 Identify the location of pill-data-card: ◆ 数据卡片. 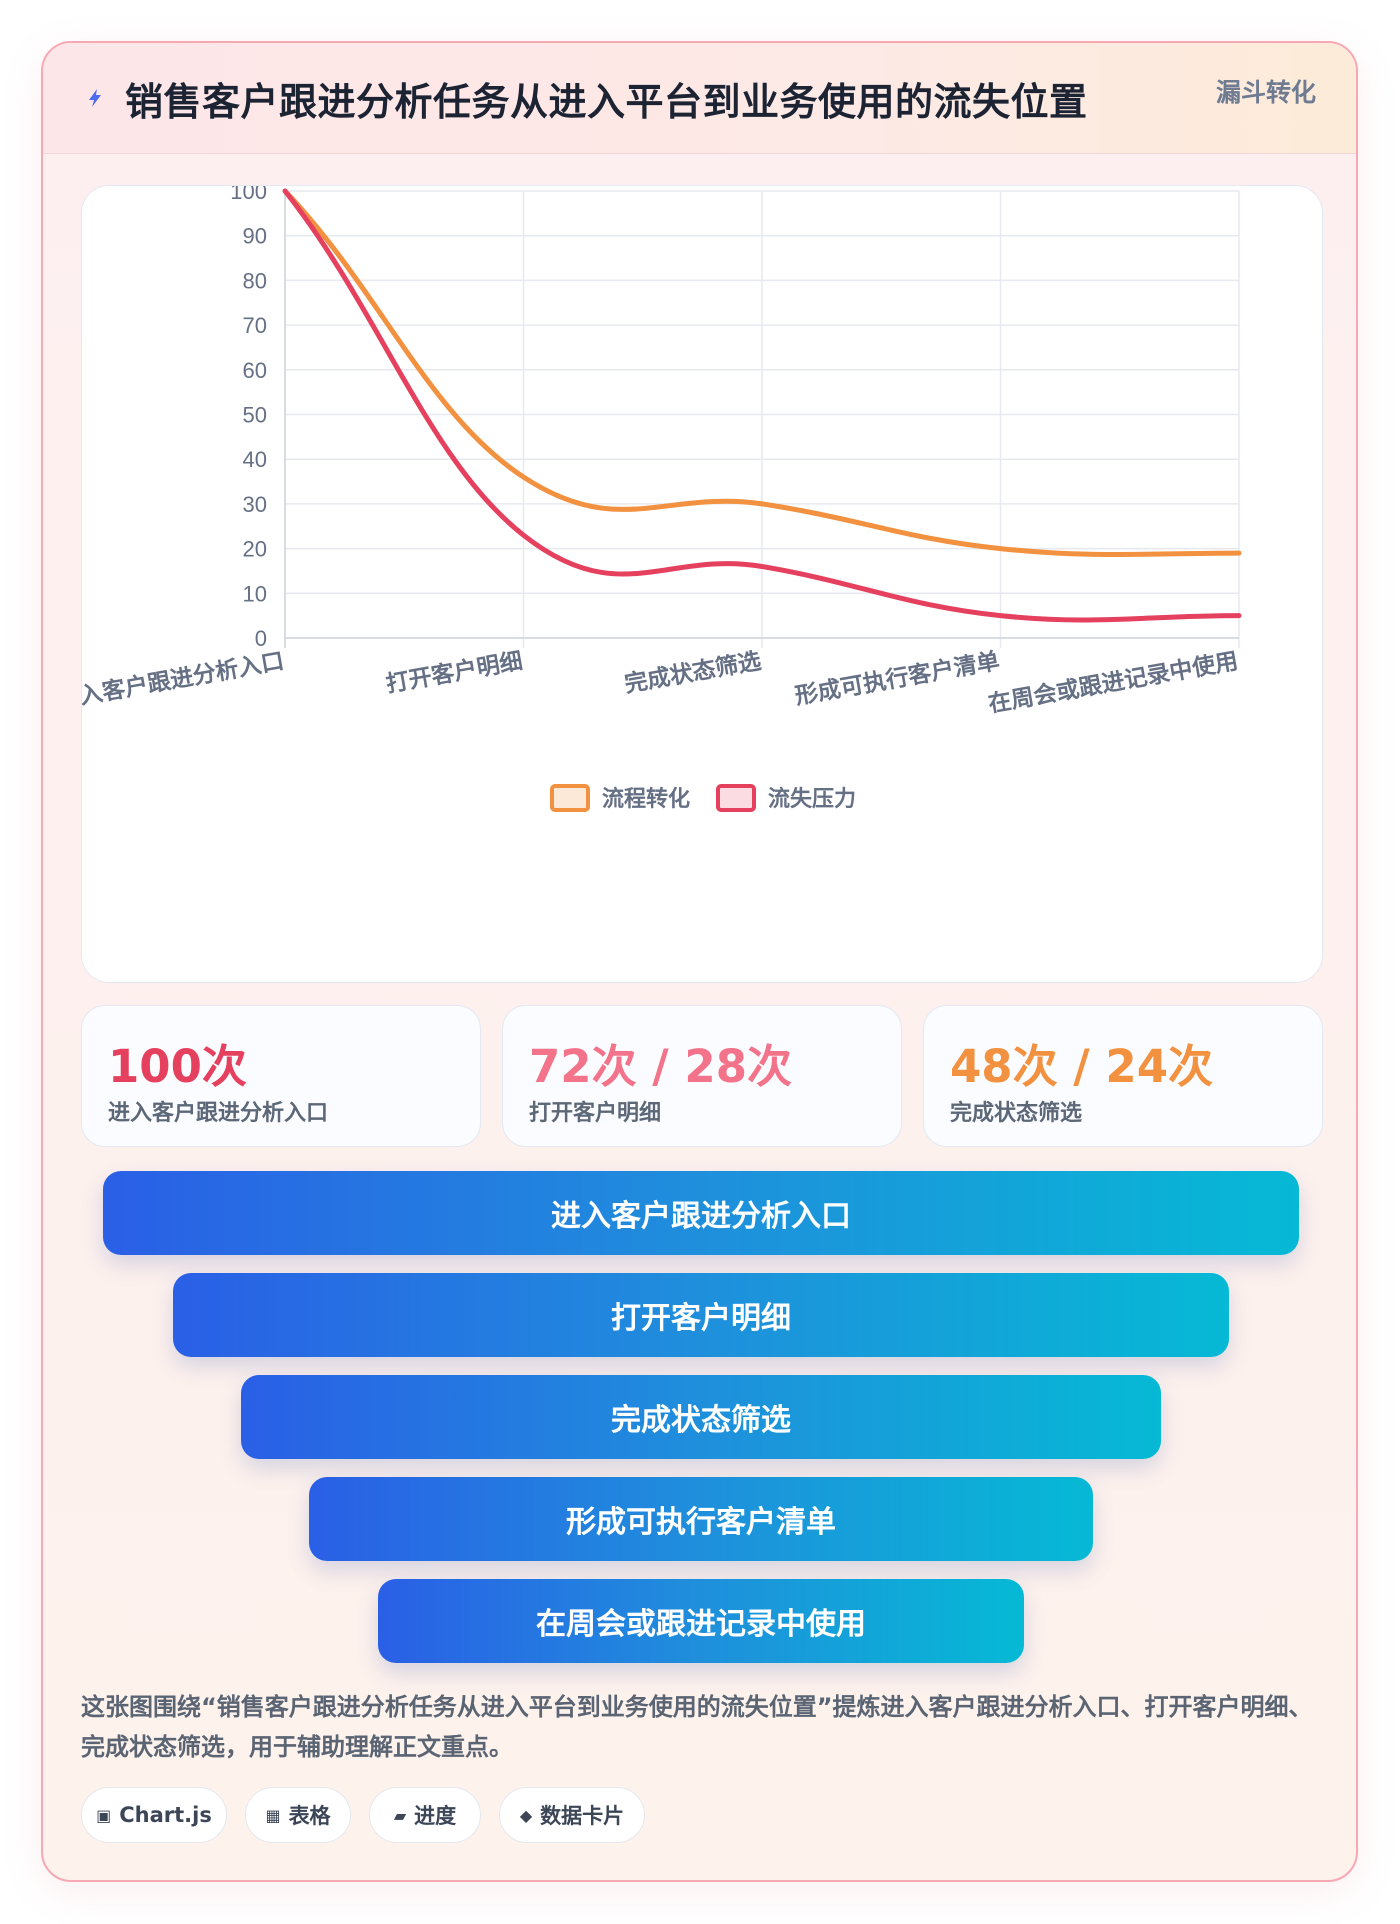
(572, 1815).